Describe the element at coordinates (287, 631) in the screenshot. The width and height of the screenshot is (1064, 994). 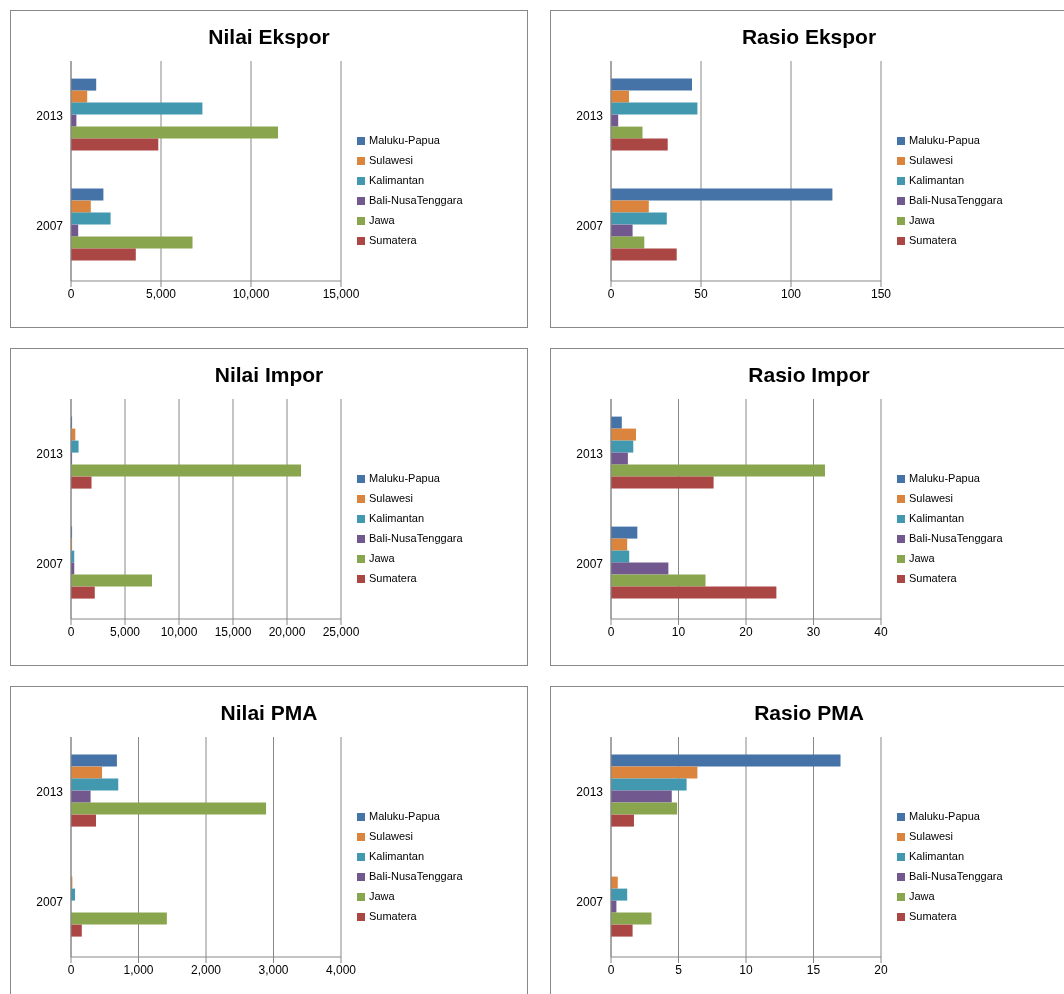
I see `x-tick-label: 20,000` at that location.